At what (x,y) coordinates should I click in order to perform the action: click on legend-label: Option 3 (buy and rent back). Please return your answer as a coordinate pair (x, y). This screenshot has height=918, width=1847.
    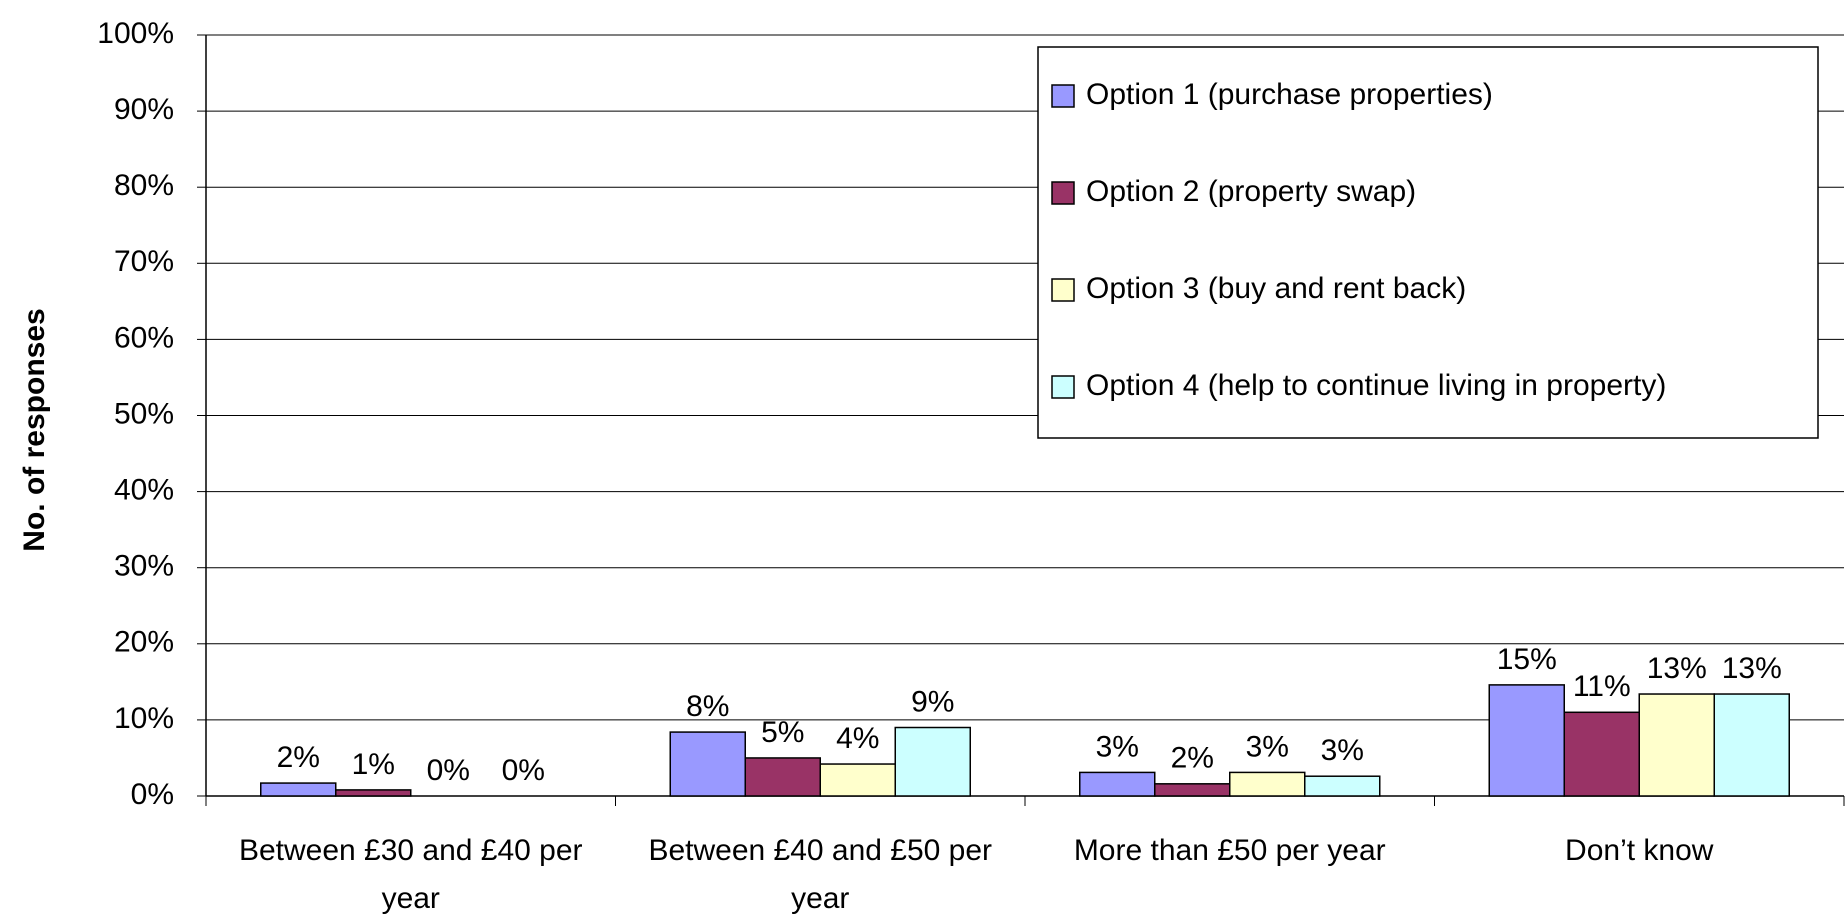
    Looking at the image, I should click on (1276, 288).